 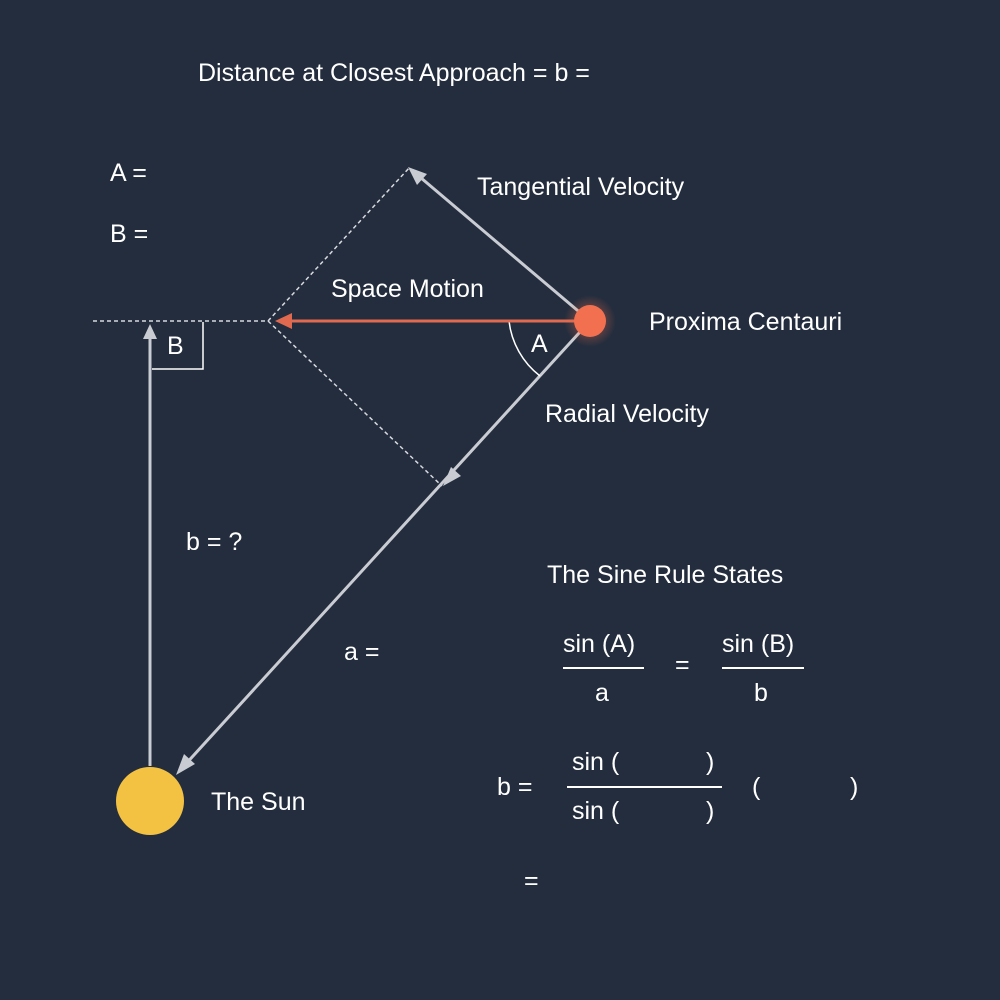 I want to click on b-unknown-label: b = ?, so click(x=214, y=542).